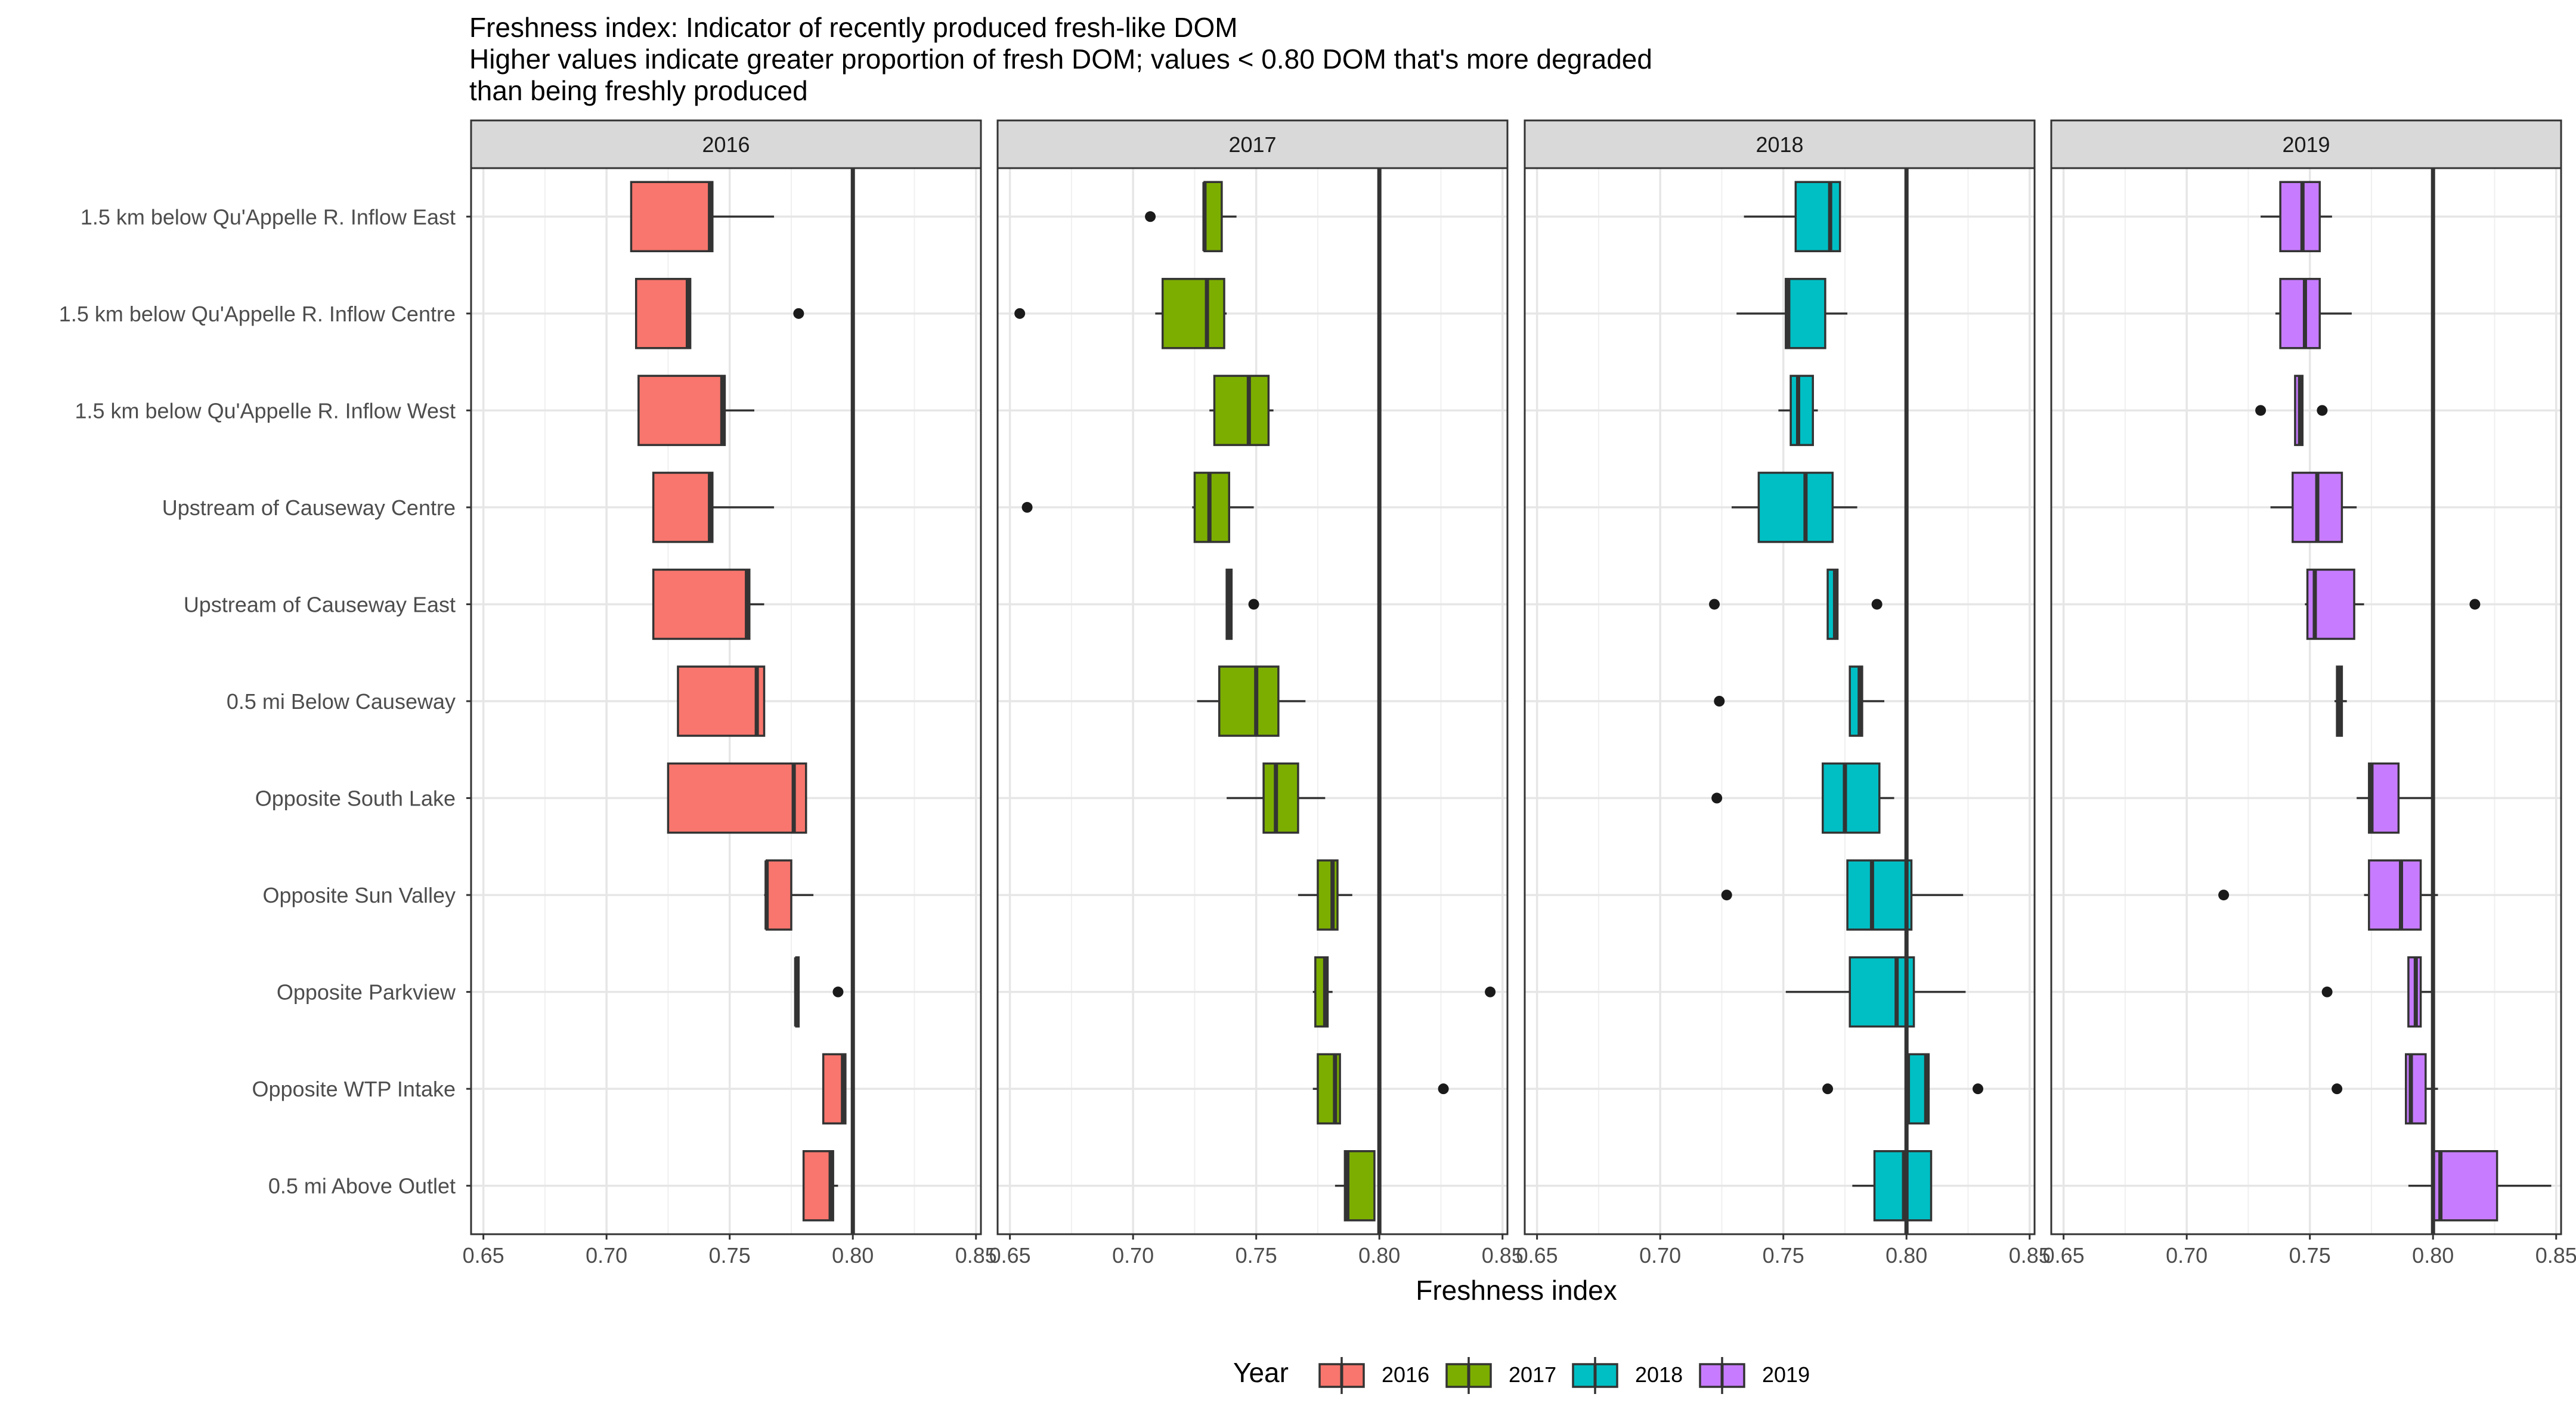  I want to click on y-tick-label-1-5-km-below-qu-appelle-r-inflow-east: 1.5 km below Qu'Appelle R. Inflow East, so click(268, 217).